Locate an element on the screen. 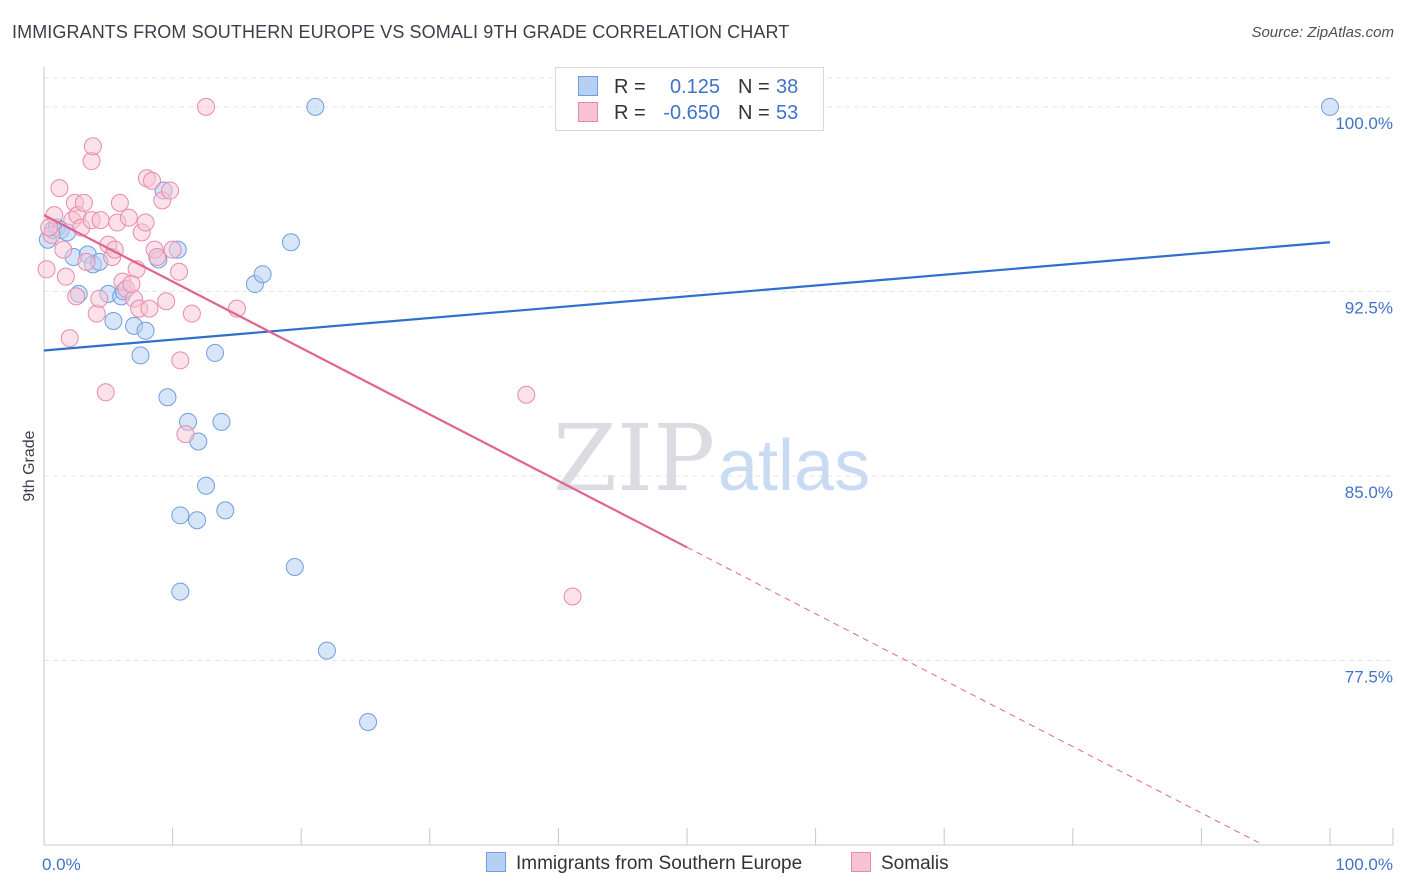 This screenshot has width=1406, height=892. y-tick-label: 85.0% is located at coordinates (1369, 492).